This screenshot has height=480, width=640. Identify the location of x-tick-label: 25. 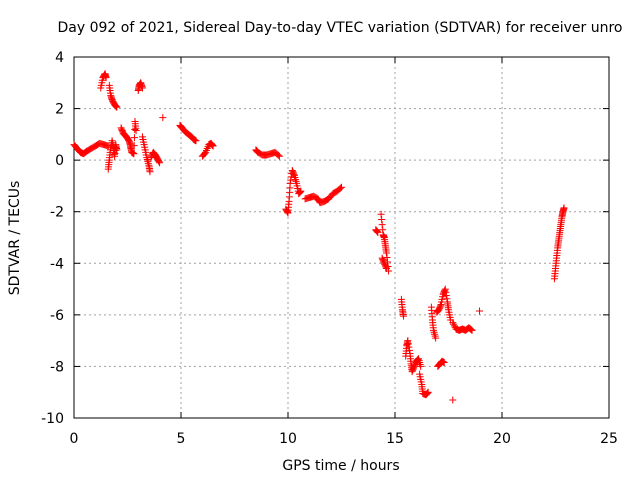
(609, 439).